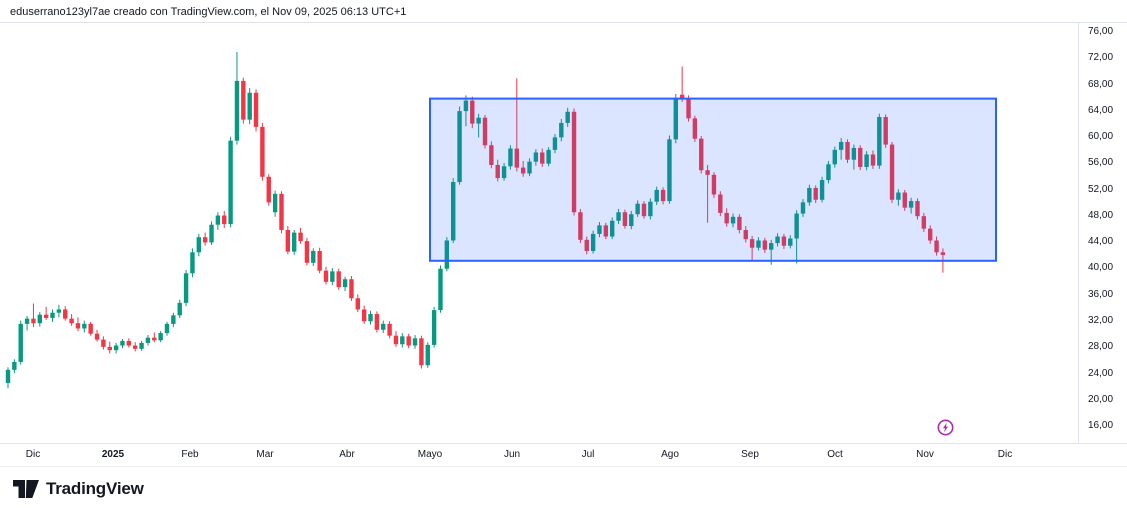 The width and height of the screenshot is (1127, 512). Describe the element at coordinates (1101, 163) in the screenshot. I see `price-tick-label: 56,00` at that location.